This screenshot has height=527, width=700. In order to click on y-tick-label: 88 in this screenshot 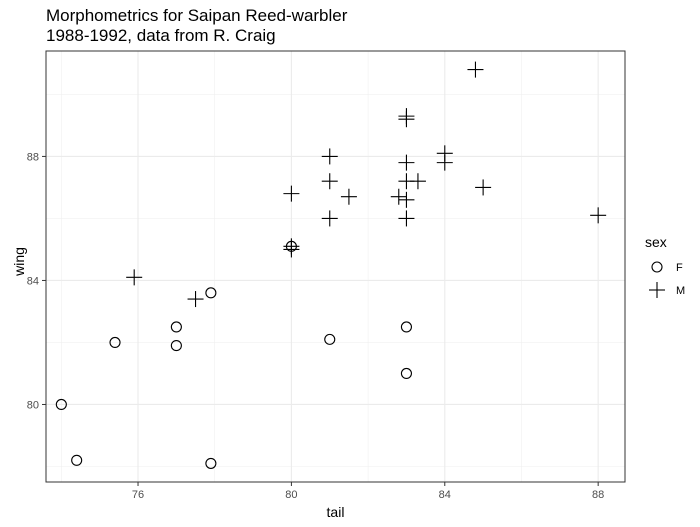, I will do `click(33, 157)`.